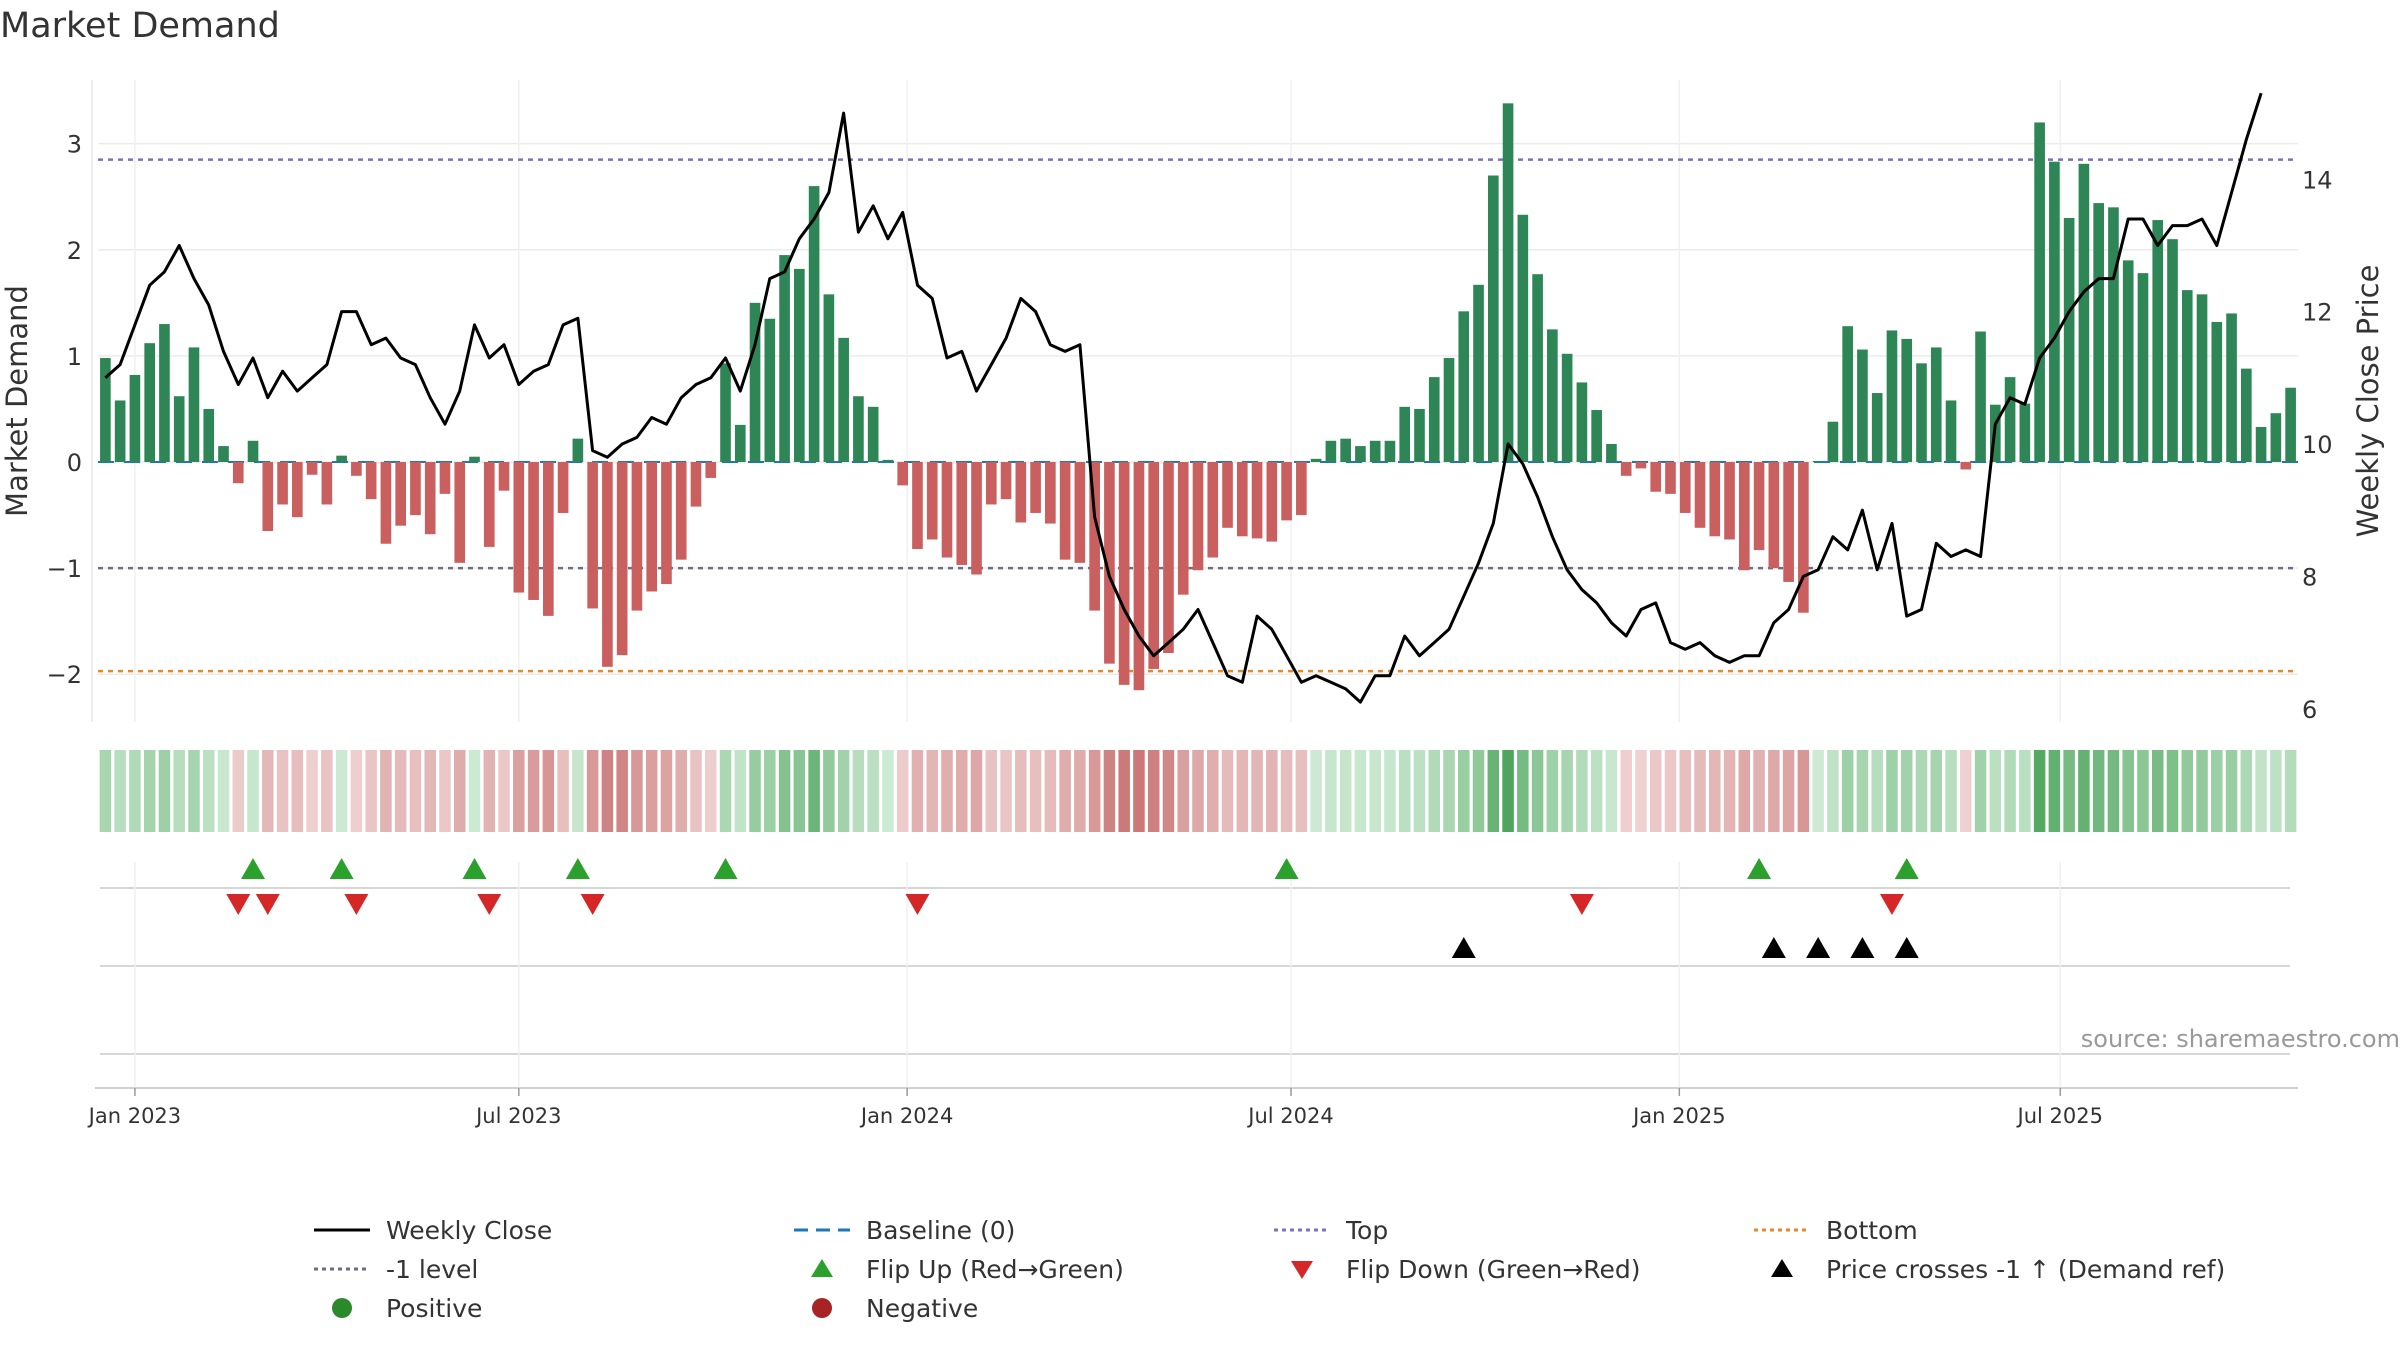 The width and height of the screenshot is (2400, 1350). Describe the element at coordinates (432, 1269) in the screenshot. I see `legend-label: -1 level` at that location.